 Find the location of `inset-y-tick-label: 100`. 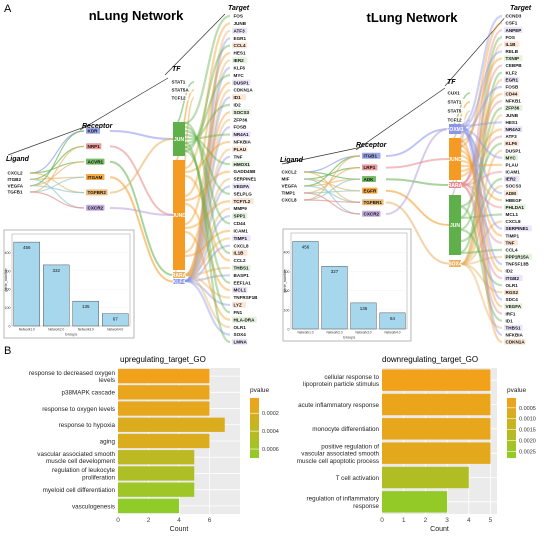

inset-y-tick-label: 100 is located at coordinates (8, 308).